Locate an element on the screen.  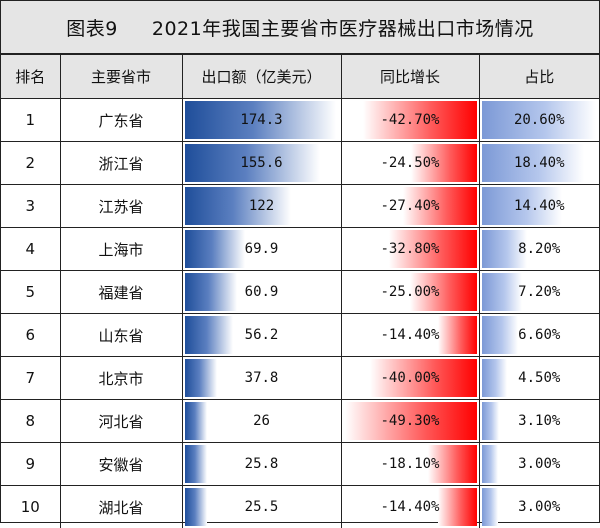
rank-cell-text: 7 is located at coordinates (30, 378).